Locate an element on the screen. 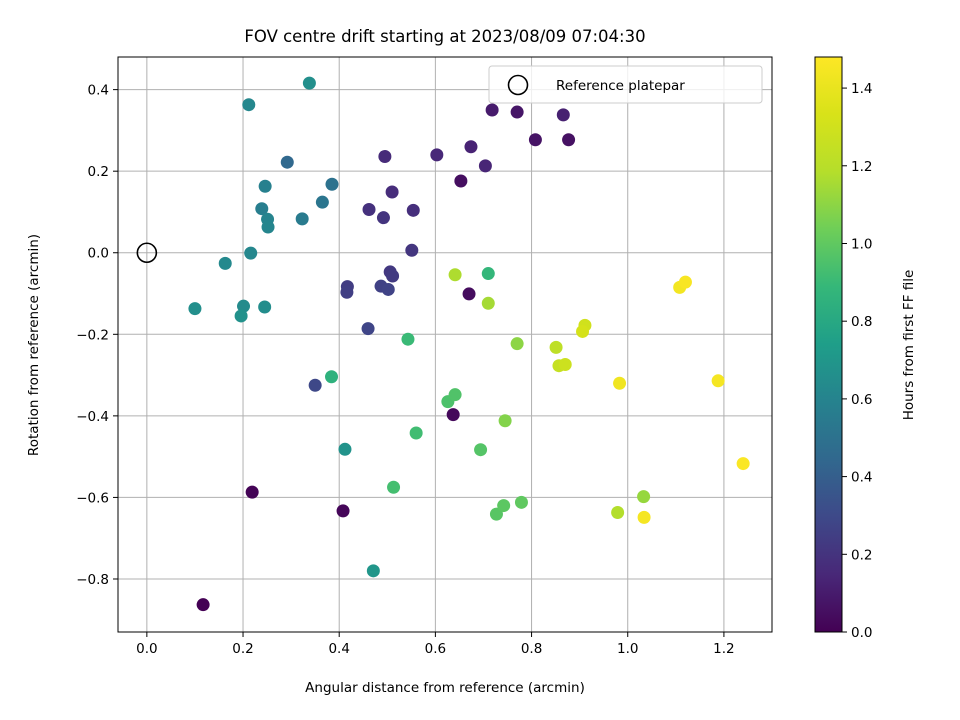 The image size is (960, 720). colorbar-ticks: 0.0 0.2 0.4 0.6 0.8 1.0 1.2 1.4 is located at coordinates (857, 361).